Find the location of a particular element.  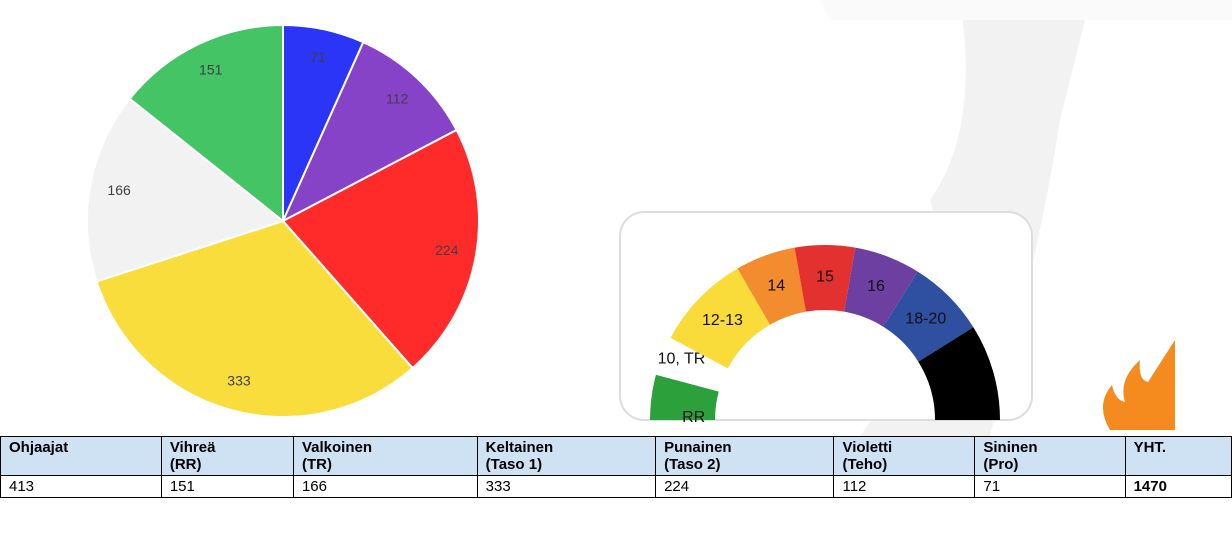

table-cell: 333 is located at coordinates (566, 486).